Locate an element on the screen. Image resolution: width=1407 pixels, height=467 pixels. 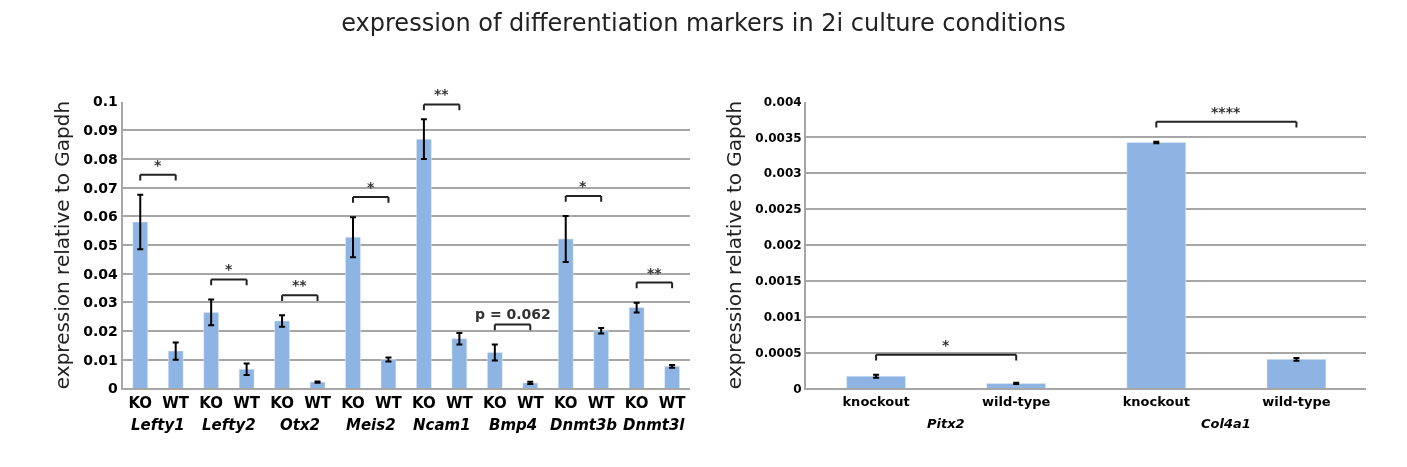
text: Dnmt3b is located at coordinates (584, 425).